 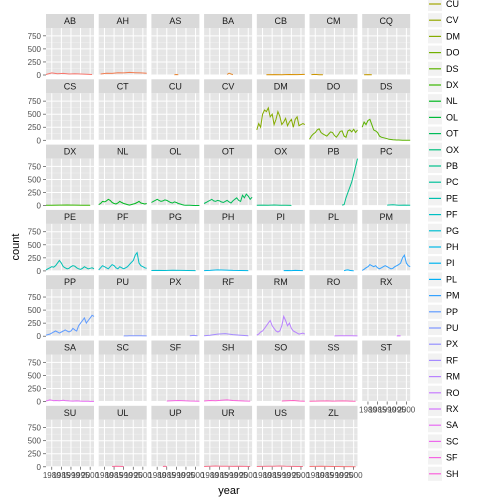 I want to click on facet-cm: CM, so click(x=333, y=45).